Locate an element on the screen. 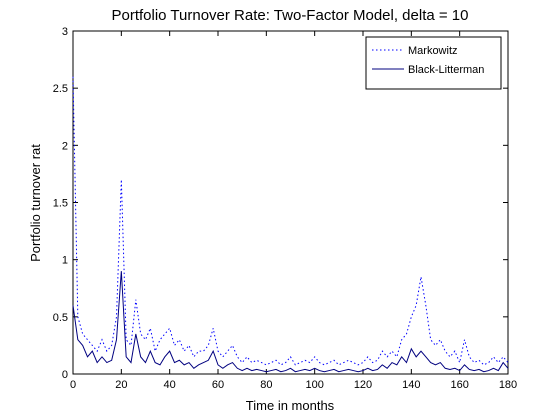  y-tick-label: 0.5 is located at coordinates (60, 318).